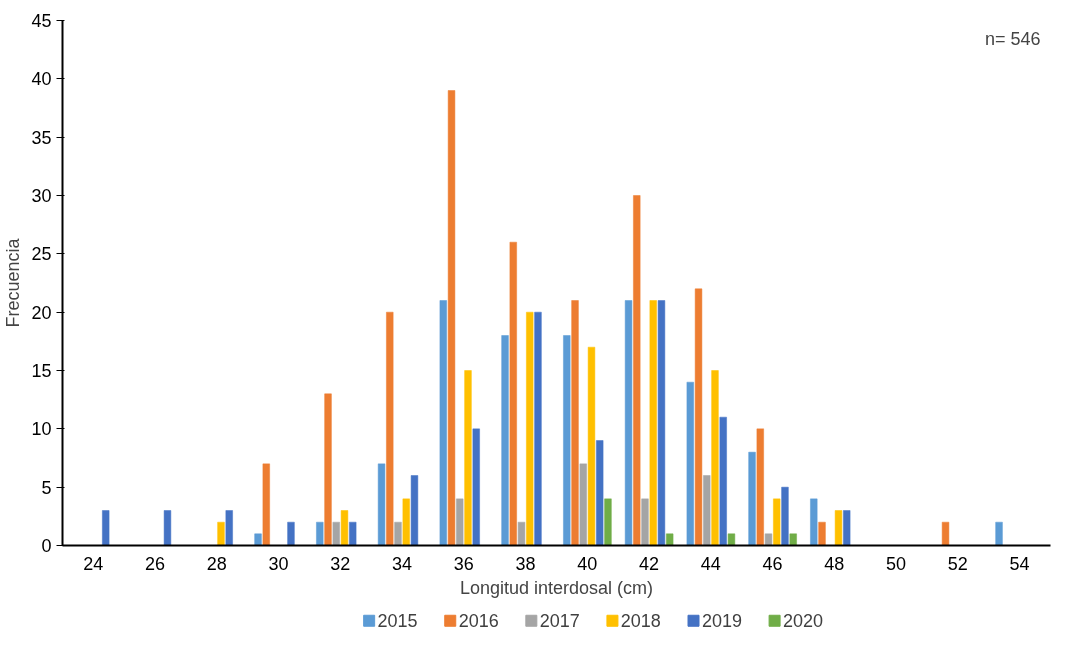 The image size is (1067, 654). Describe the element at coordinates (640, 621) in the screenshot. I see `legend-label: 2018` at that location.